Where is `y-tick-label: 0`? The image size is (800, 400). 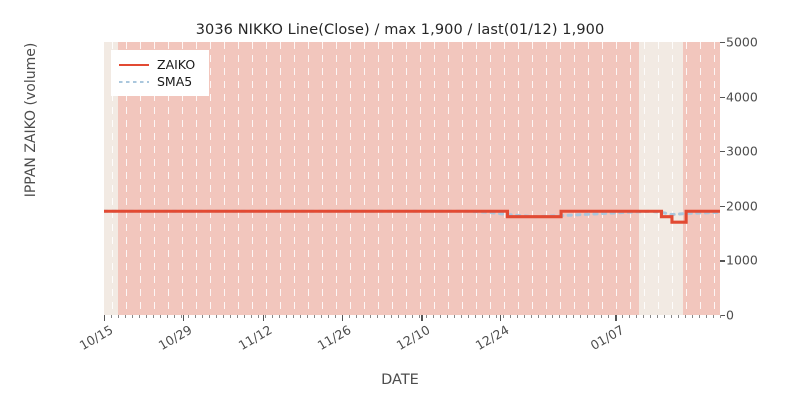 y-tick-label: 0 is located at coordinates (730, 315).